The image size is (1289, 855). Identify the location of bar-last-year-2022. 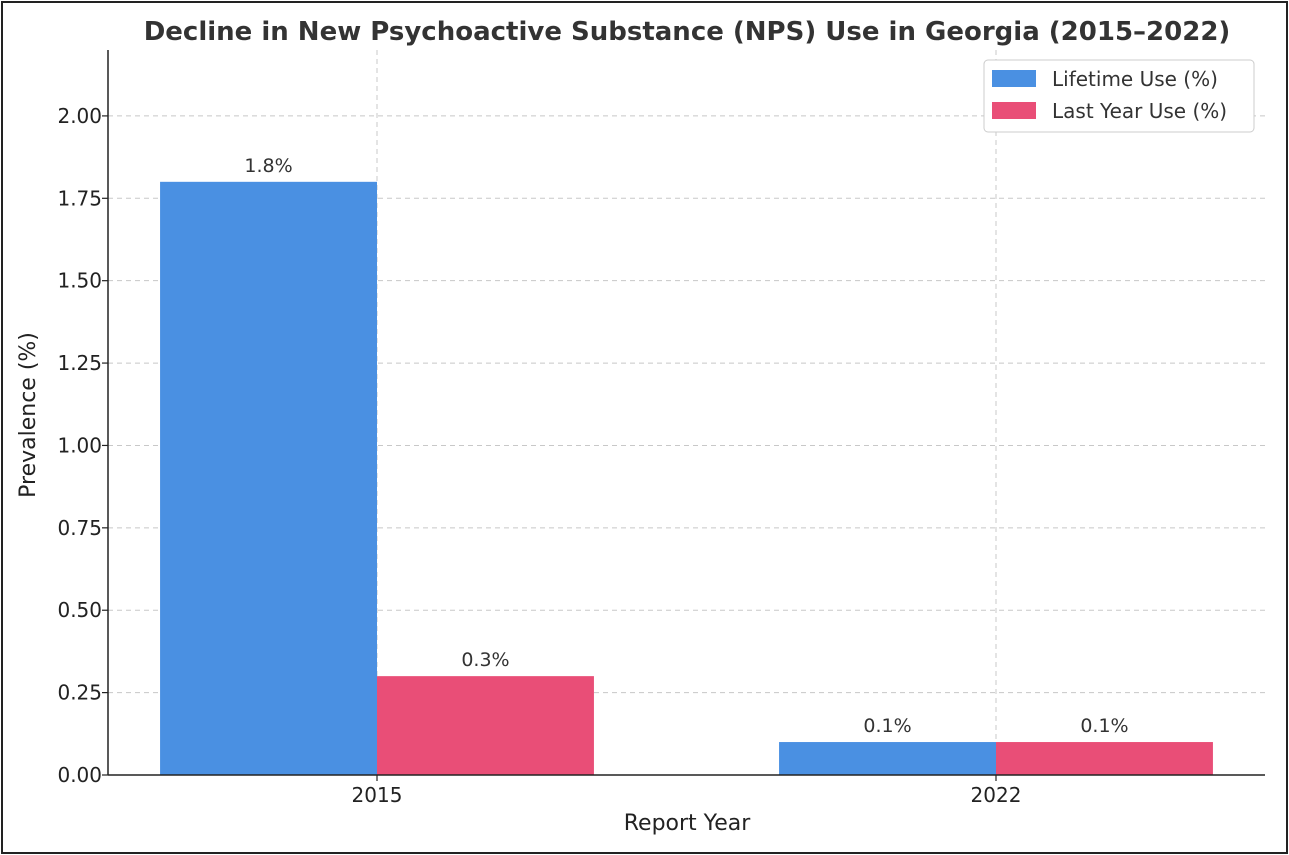
(1104, 758).